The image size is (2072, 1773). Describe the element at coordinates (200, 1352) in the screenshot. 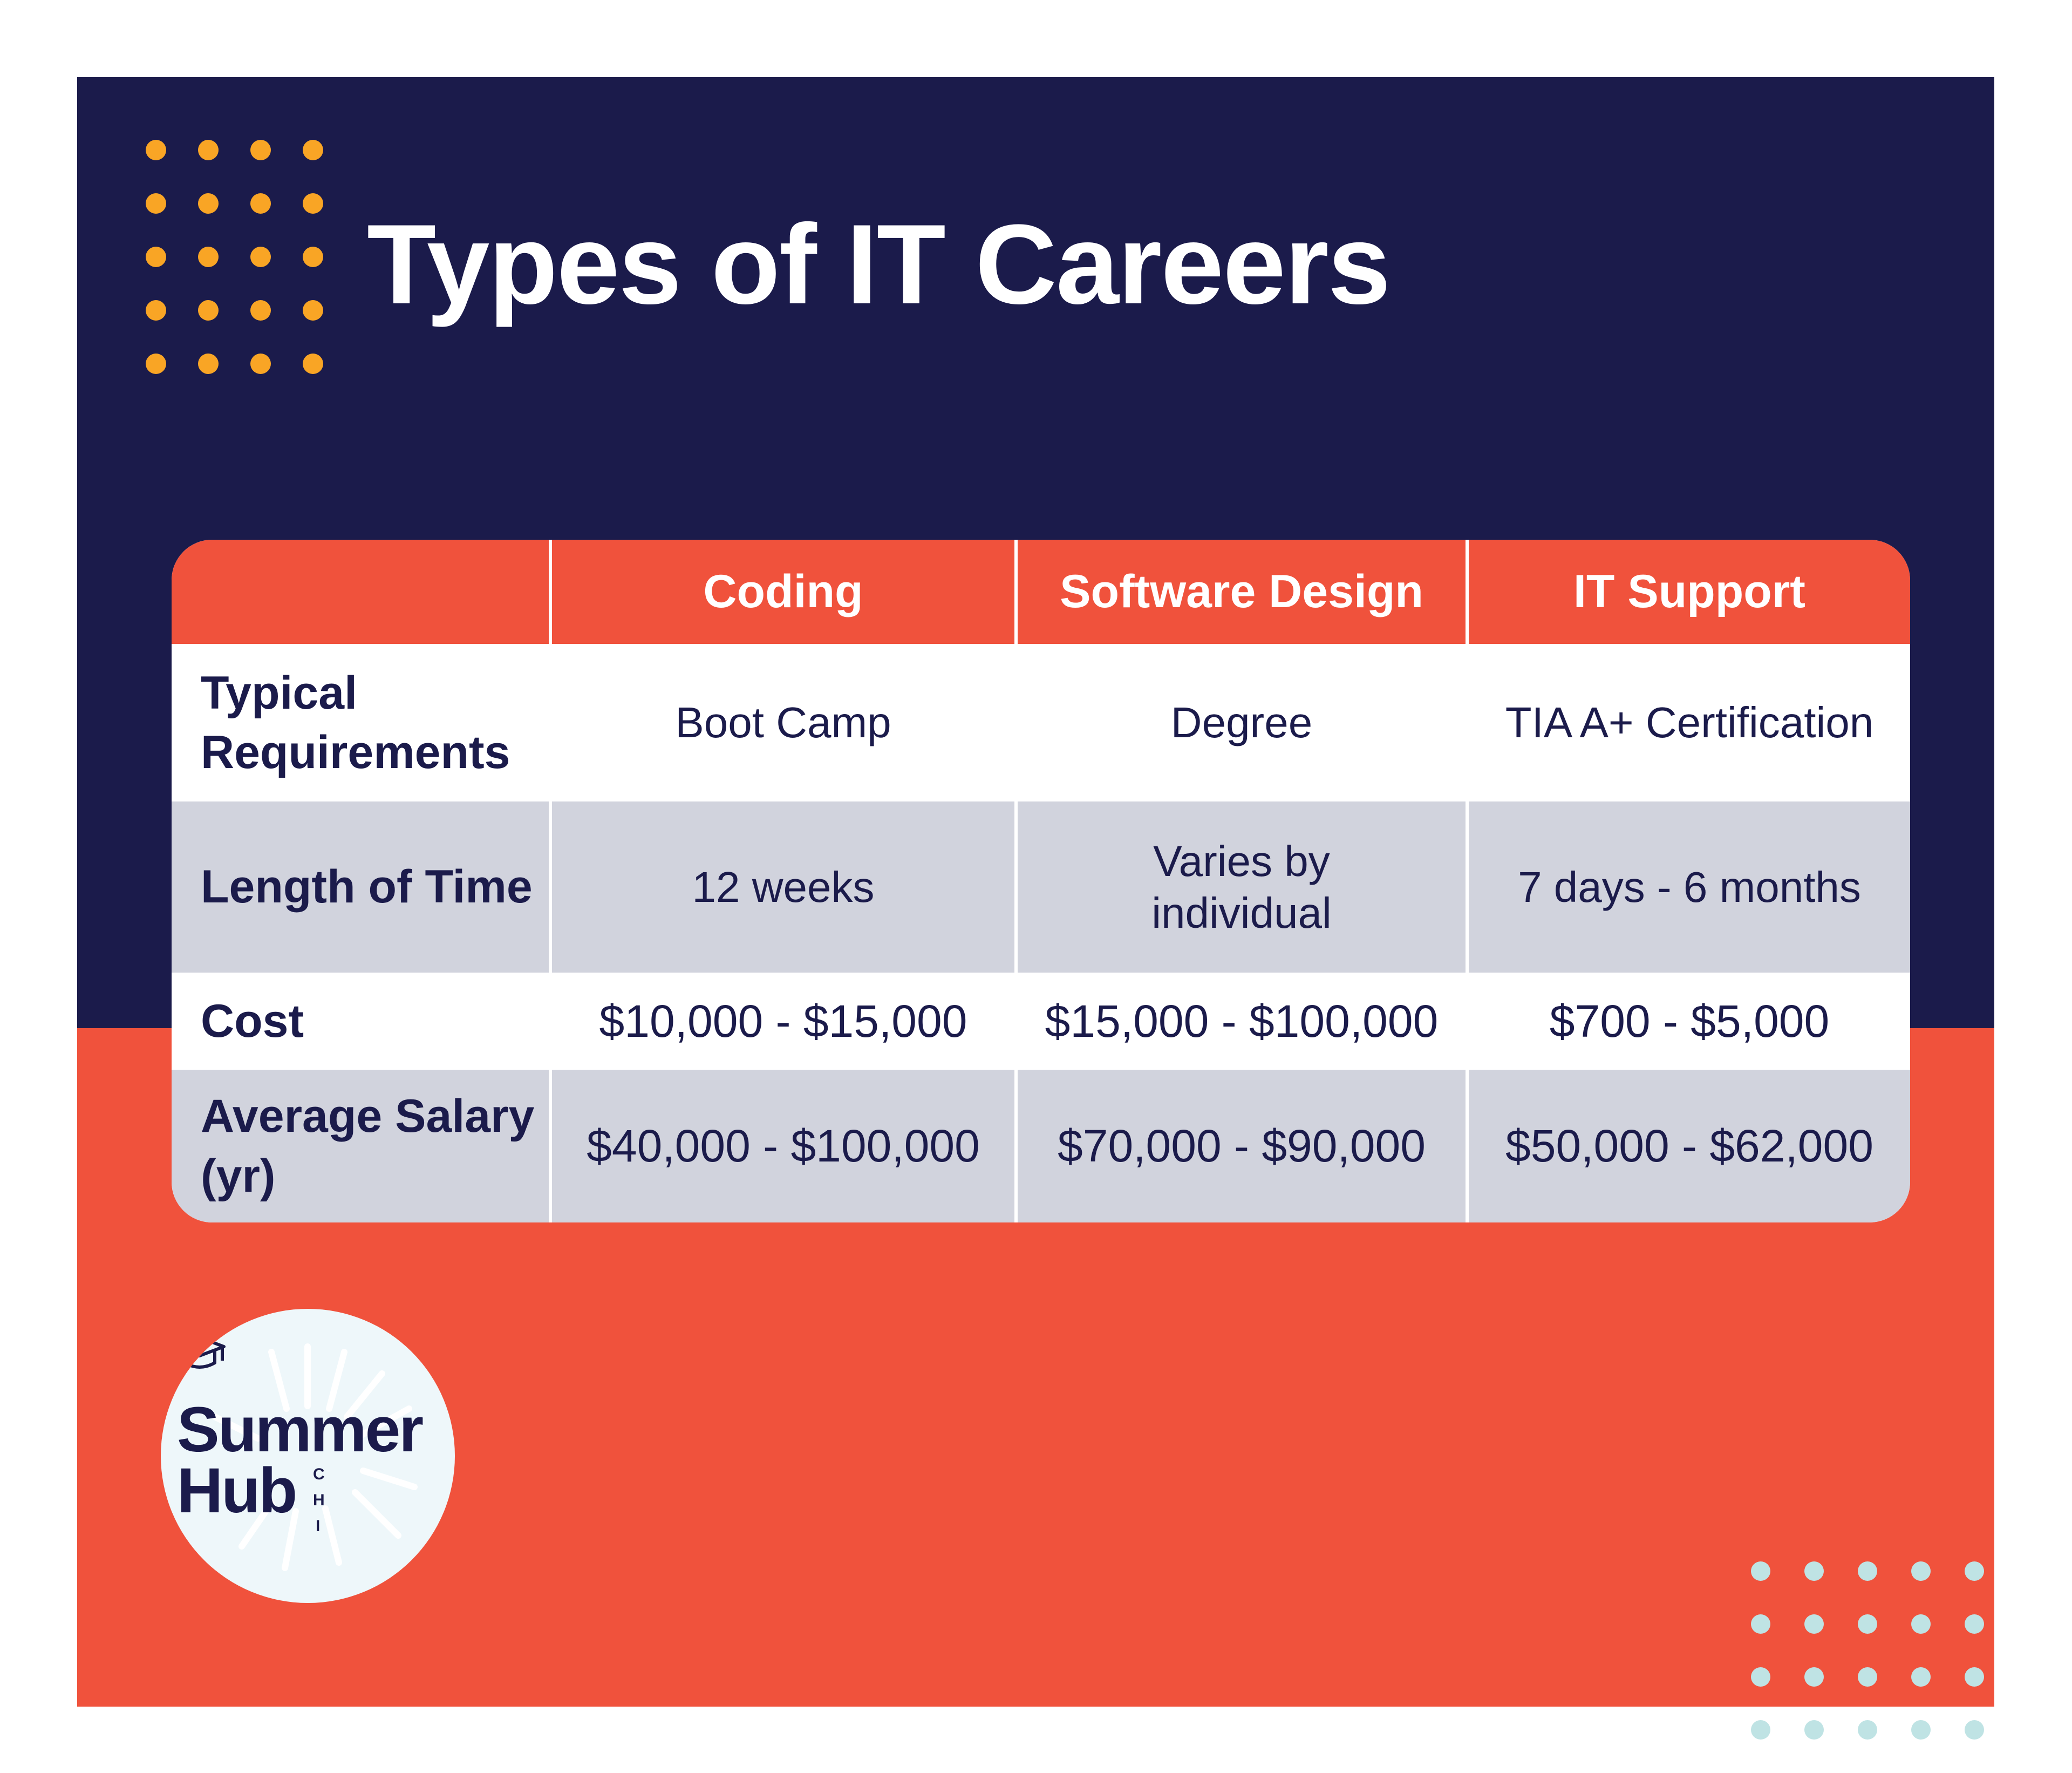

I see `graduation-cap-icon` at that location.